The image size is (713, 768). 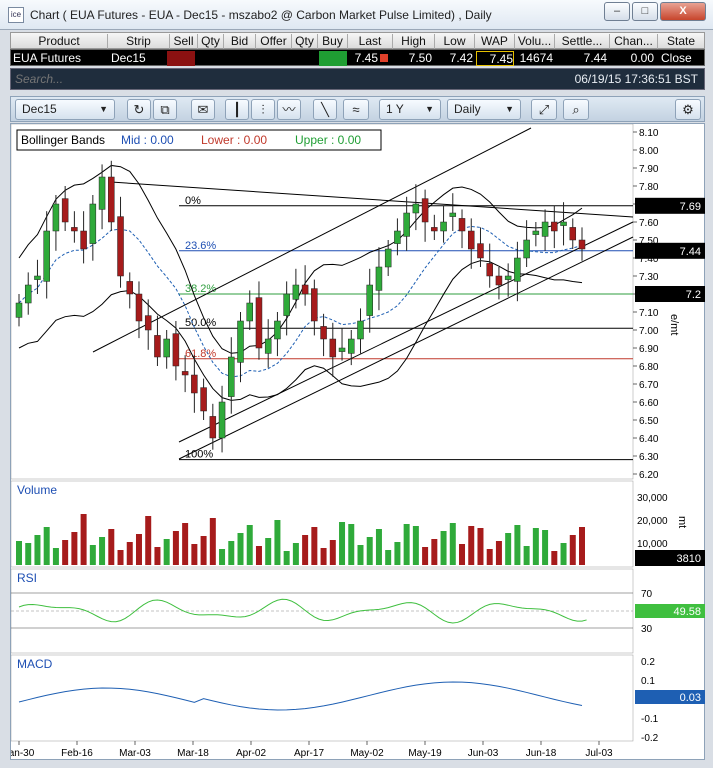 What do you see at coordinates (333, 58) in the screenshot?
I see `buy-cell` at bounding box center [333, 58].